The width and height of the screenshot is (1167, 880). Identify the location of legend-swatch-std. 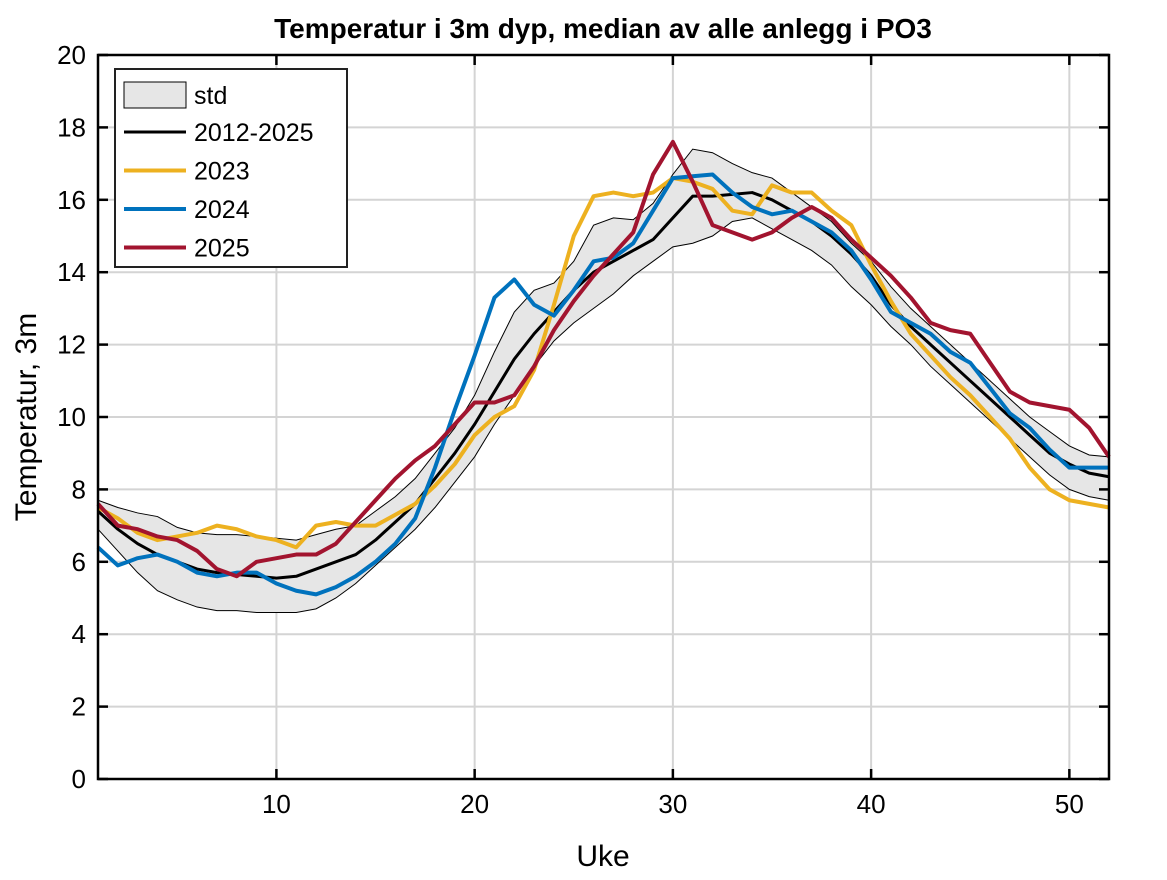
(155, 95).